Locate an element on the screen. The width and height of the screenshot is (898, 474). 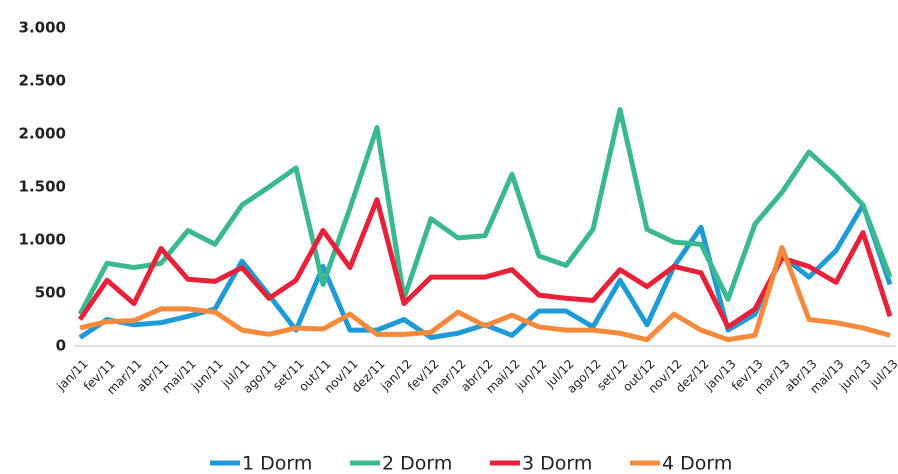
y-tick-label: 2.000 is located at coordinates (42, 134).